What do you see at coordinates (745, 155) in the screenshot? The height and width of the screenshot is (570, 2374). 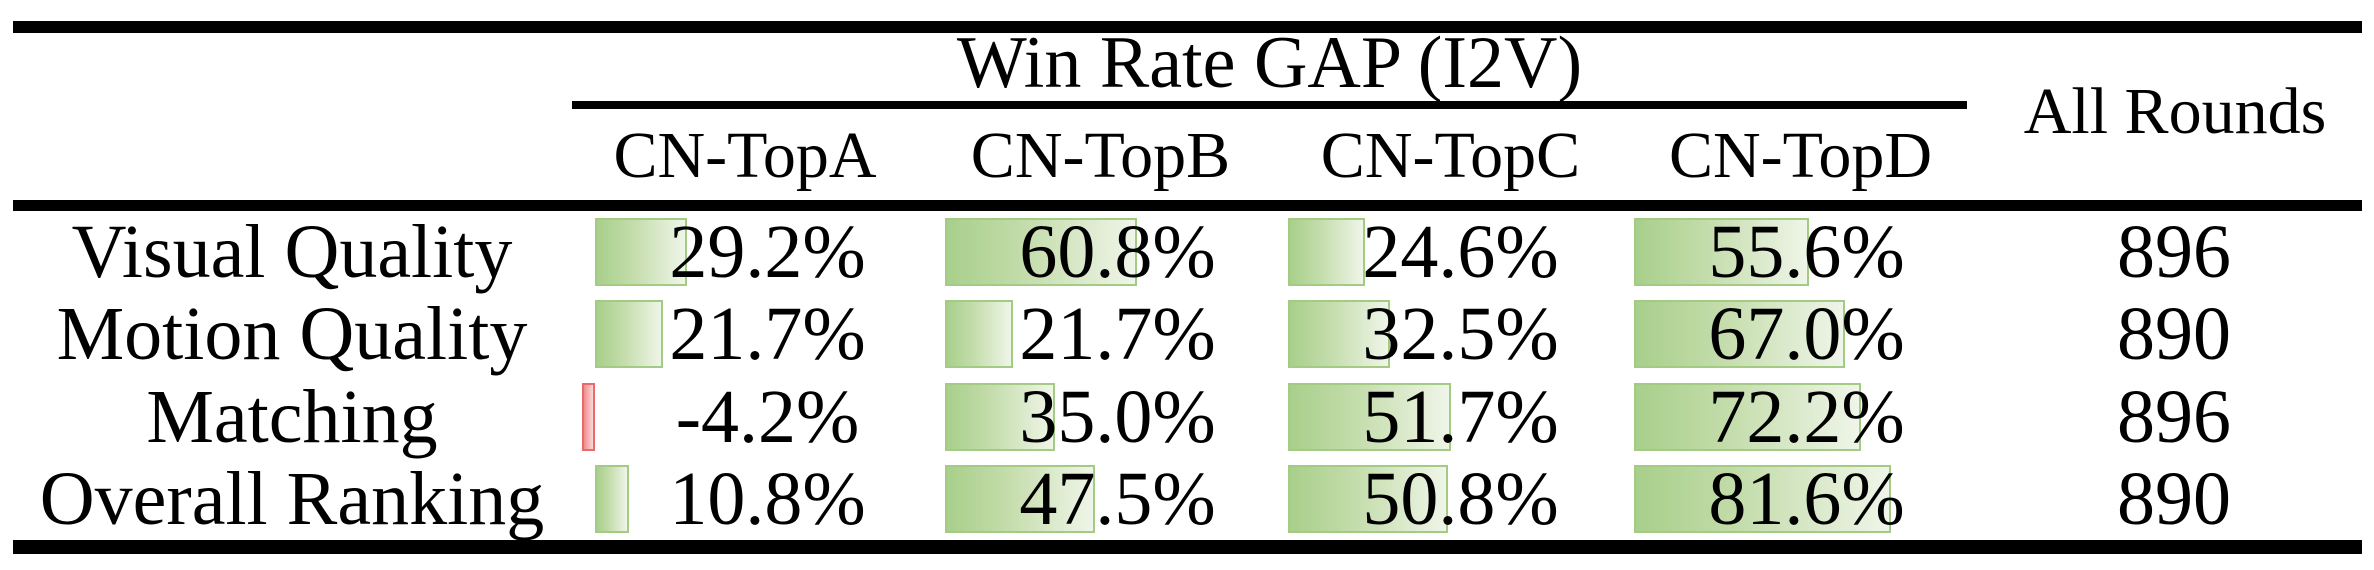 I see `column-header-cn-topa: CN-TopA` at bounding box center [745, 155].